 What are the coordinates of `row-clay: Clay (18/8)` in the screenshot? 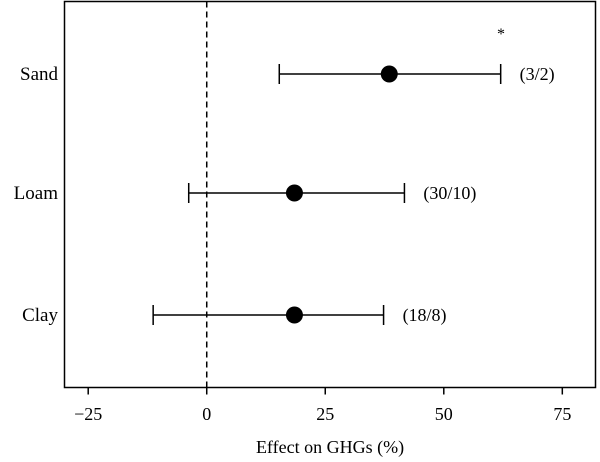 It's located at (234, 315).